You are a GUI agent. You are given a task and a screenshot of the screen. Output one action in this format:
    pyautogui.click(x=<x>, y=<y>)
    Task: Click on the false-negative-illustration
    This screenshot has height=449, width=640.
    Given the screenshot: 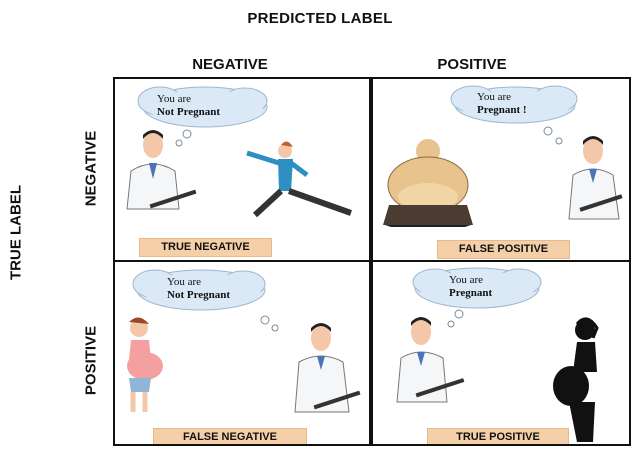 What is the action you would take?
    pyautogui.click(x=244, y=341)
    